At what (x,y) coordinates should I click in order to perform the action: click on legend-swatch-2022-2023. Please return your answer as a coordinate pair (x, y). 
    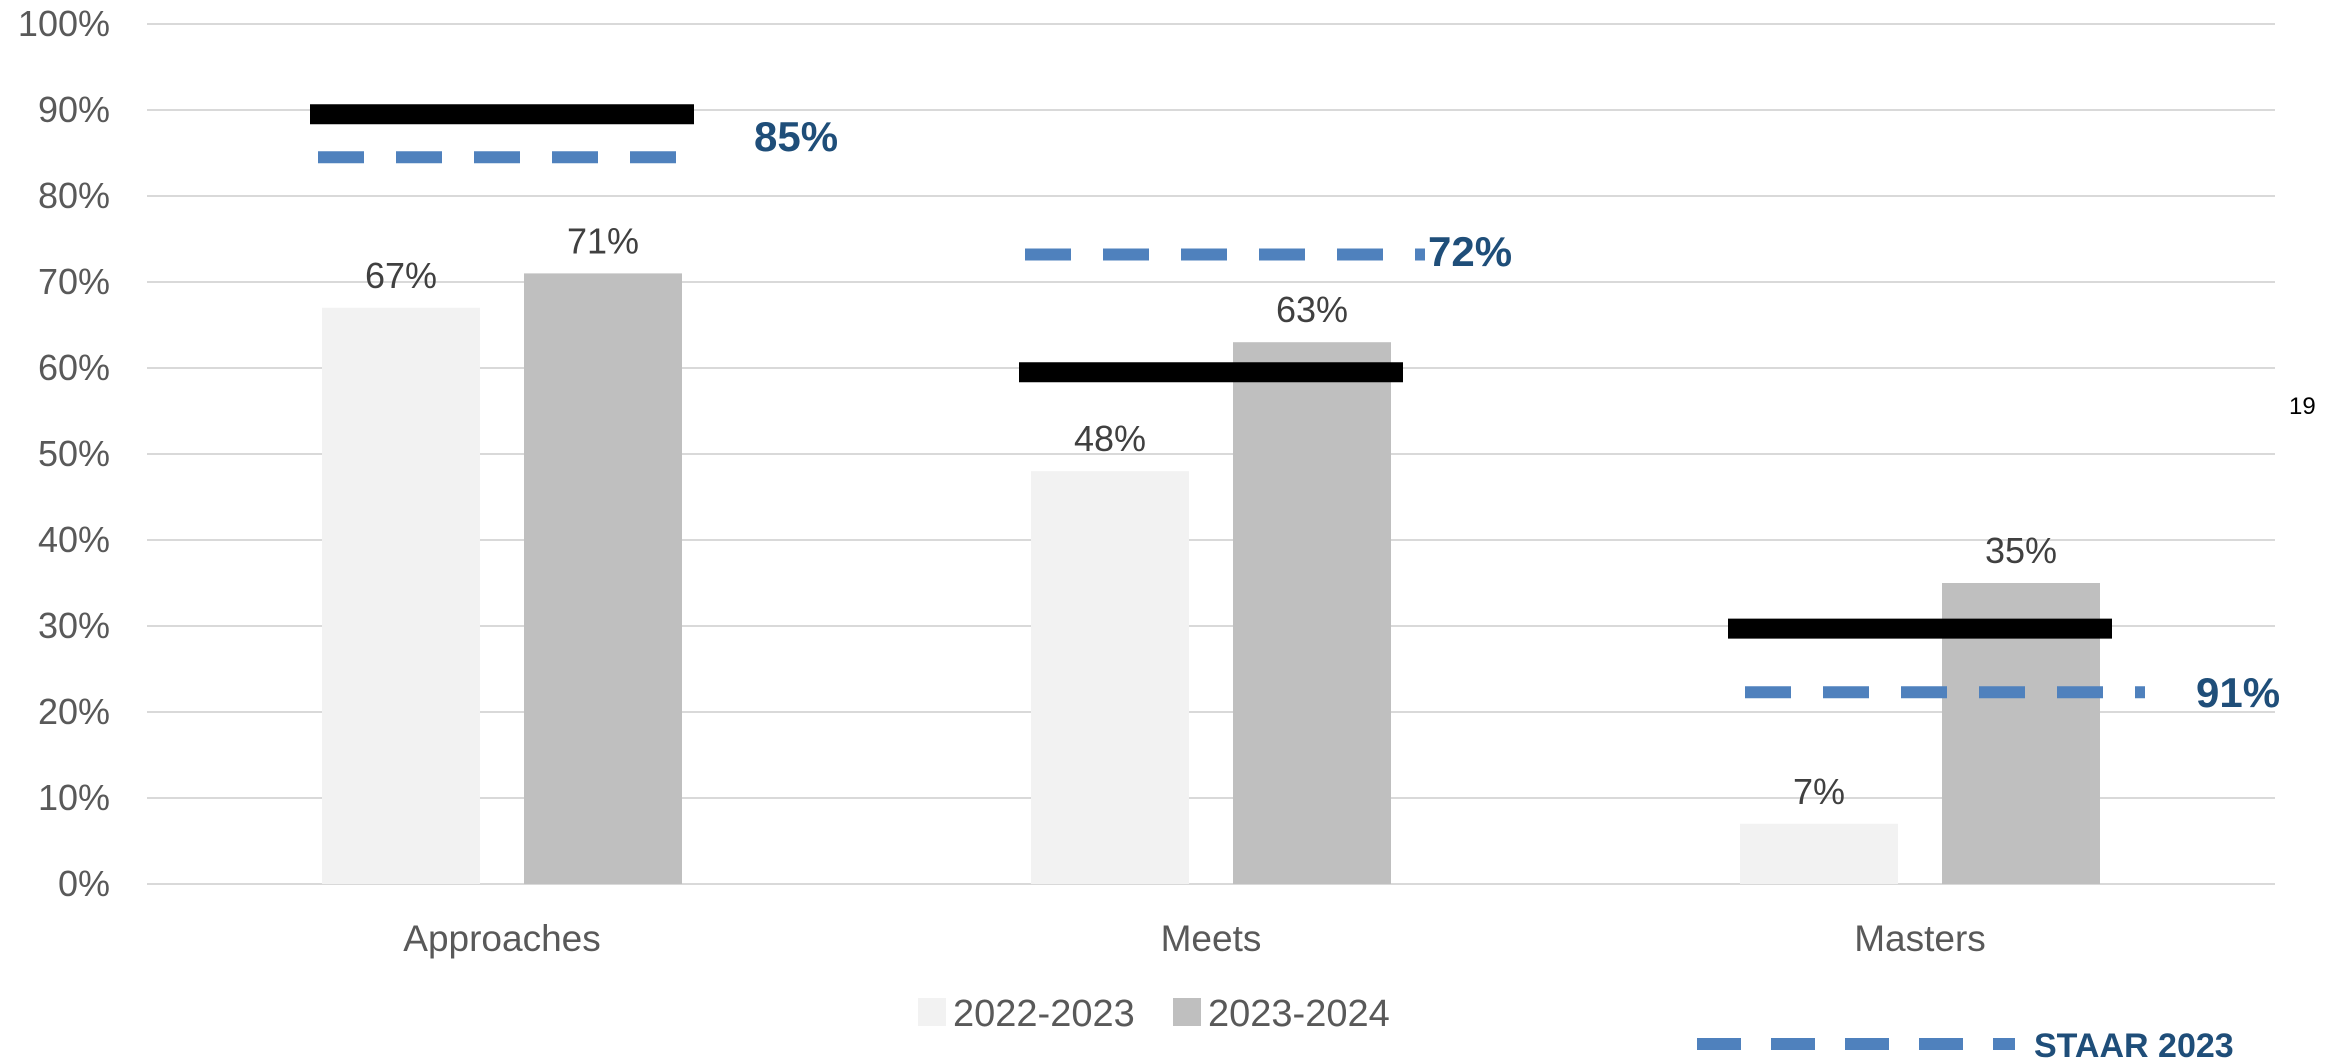
    Looking at the image, I should click on (932, 1012).